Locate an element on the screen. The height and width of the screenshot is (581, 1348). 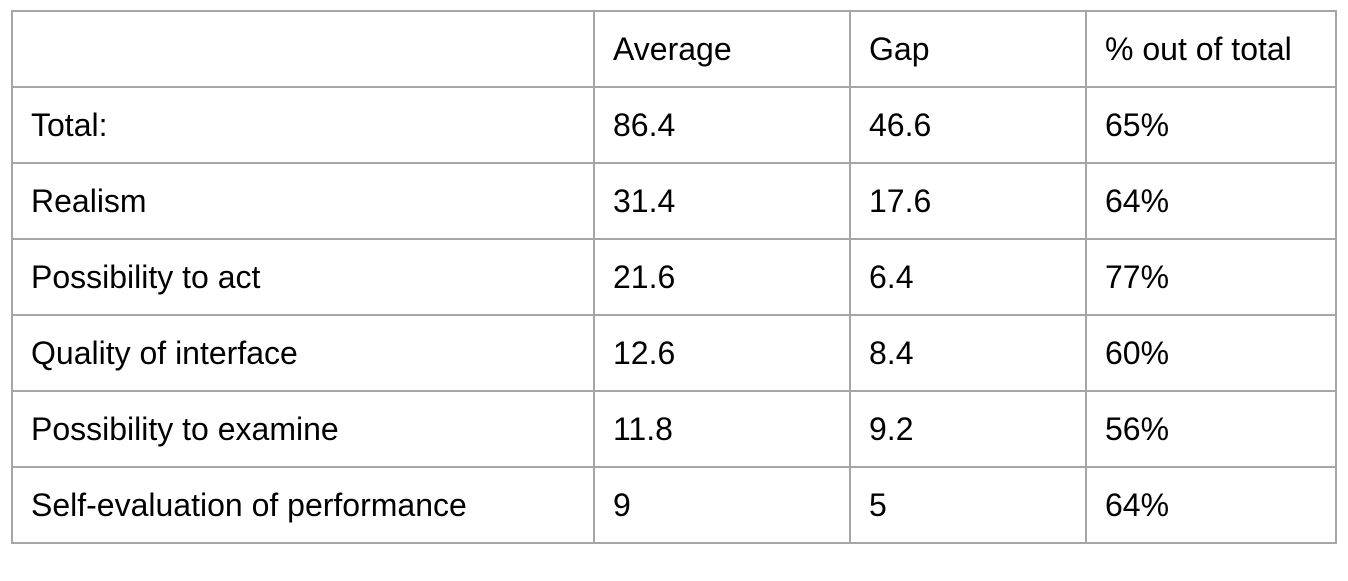
table-row: Total: 86.4 46.6 65% is located at coordinates (674, 125).